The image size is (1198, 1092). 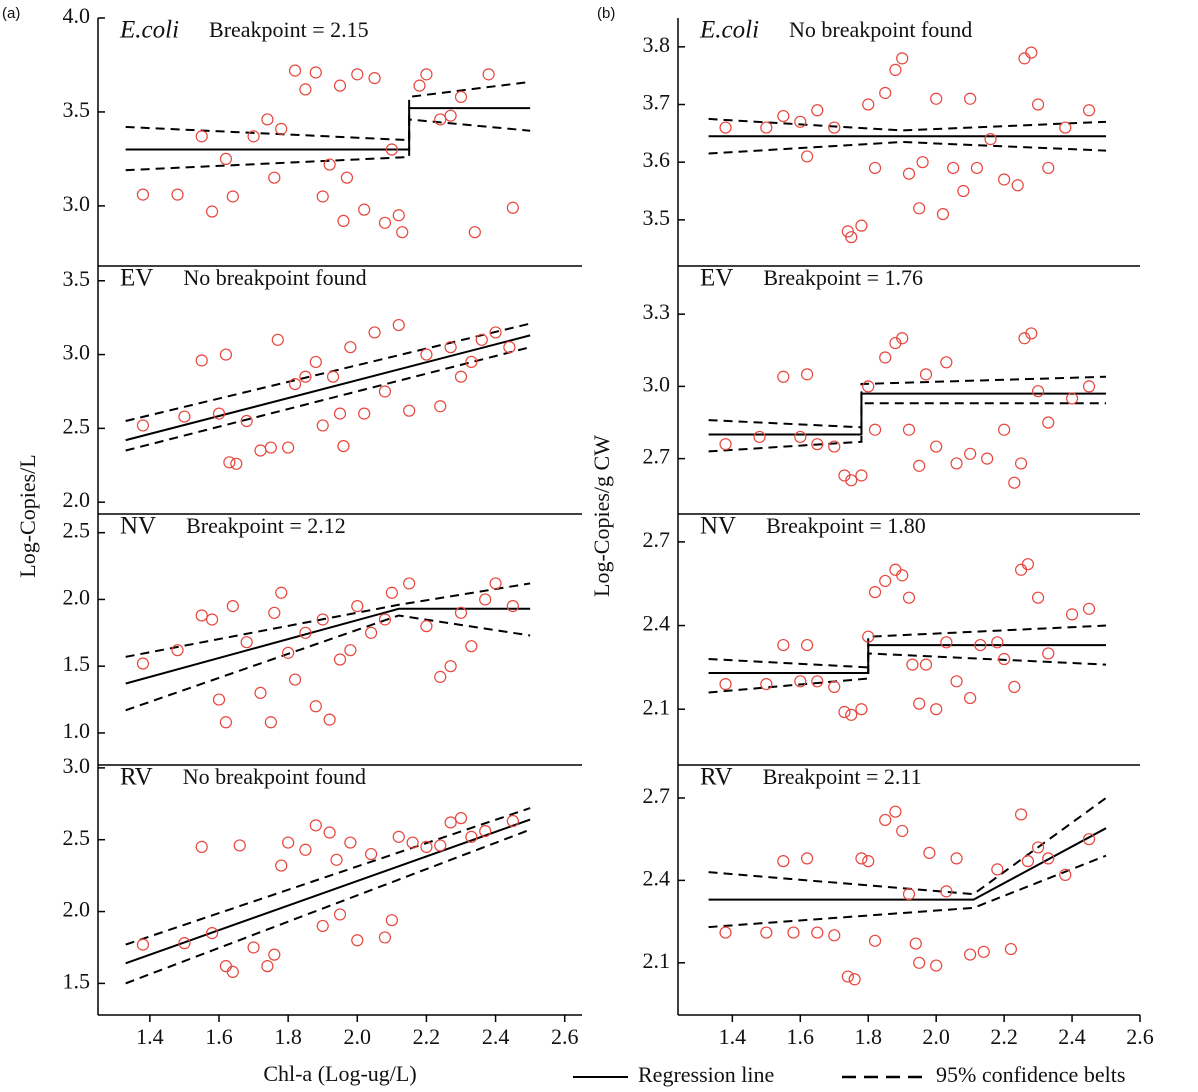 I want to click on panel-title: RV, so click(x=716, y=777).